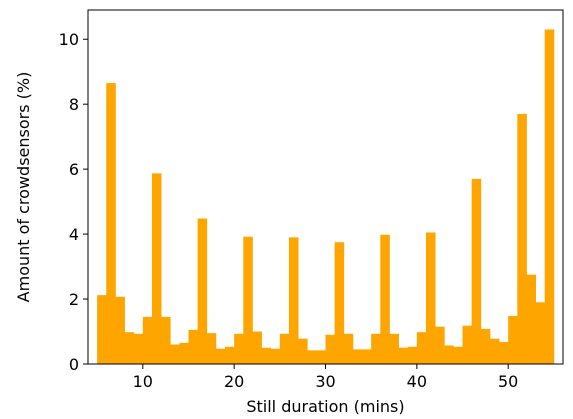 This screenshot has width=573, height=419. Describe the element at coordinates (143, 381) in the screenshot. I see `x-tick-label: 10` at that location.